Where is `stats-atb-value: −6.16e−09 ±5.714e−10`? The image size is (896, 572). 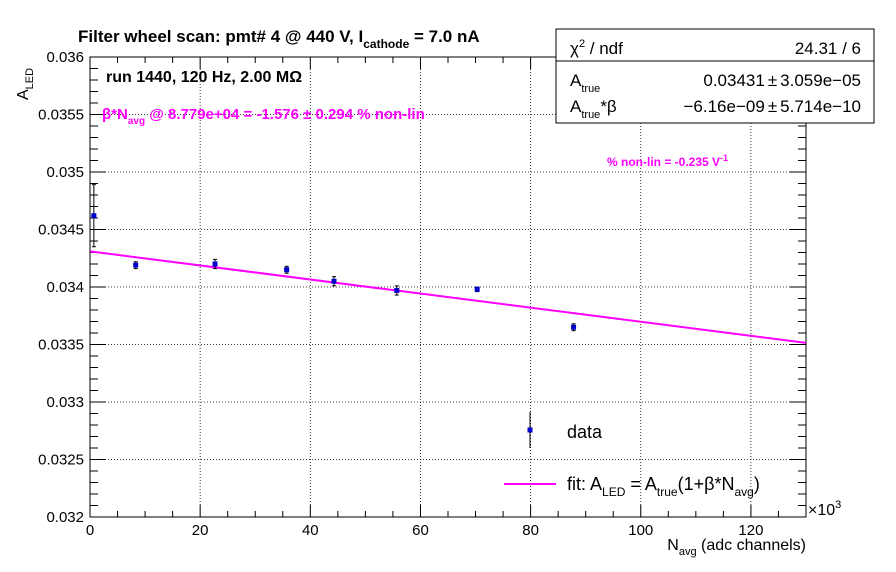
stats-atb-value: −6.16e−09 ±5.714e−10 is located at coordinates (773, 106).